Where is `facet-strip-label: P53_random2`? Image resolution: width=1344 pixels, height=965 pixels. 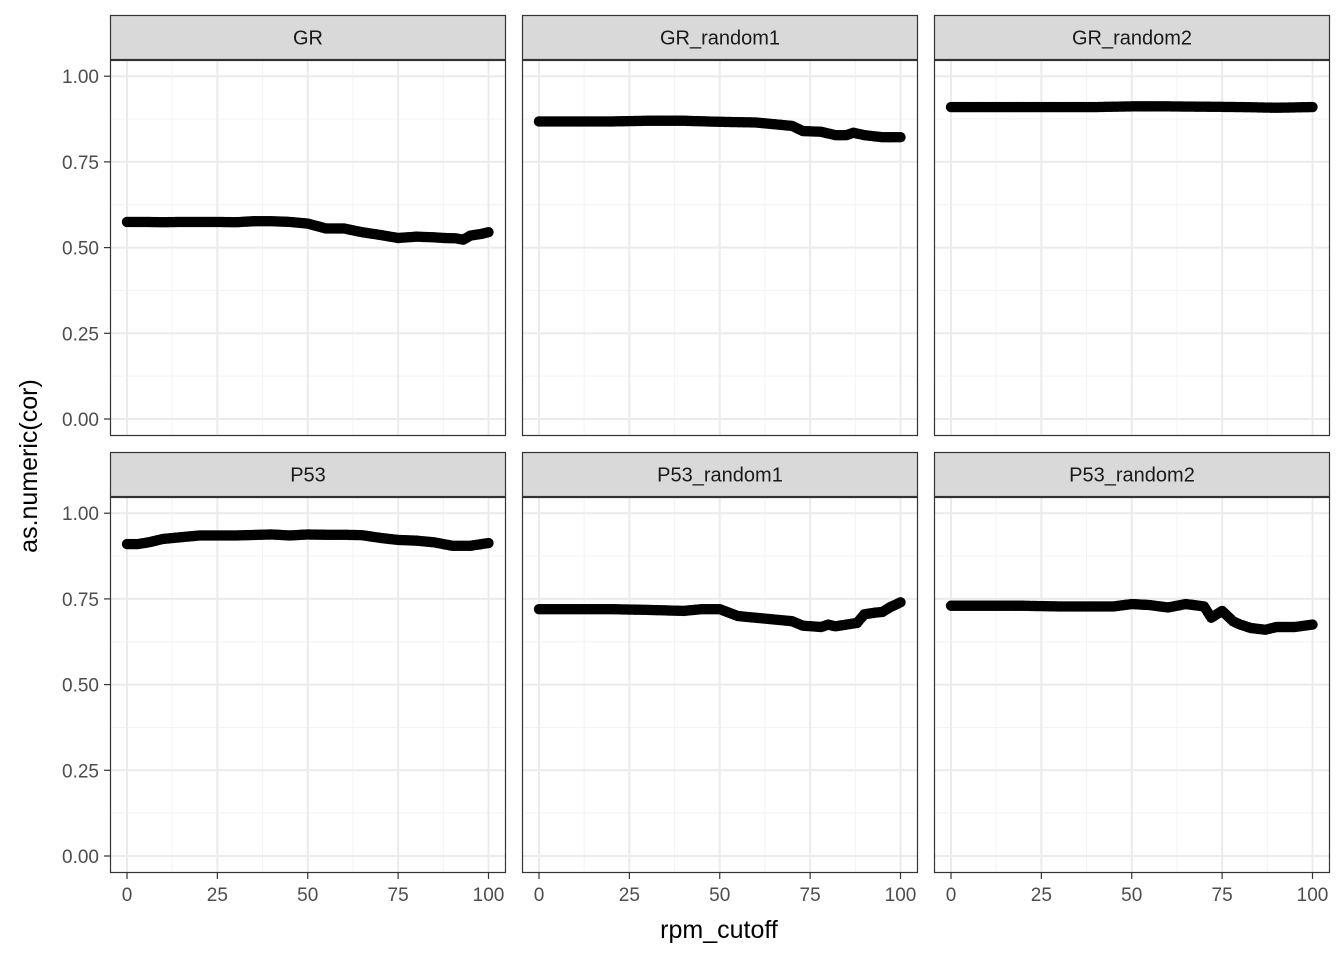 facet-strip-label: P53_random2 is located at coordinates (1132, 476).